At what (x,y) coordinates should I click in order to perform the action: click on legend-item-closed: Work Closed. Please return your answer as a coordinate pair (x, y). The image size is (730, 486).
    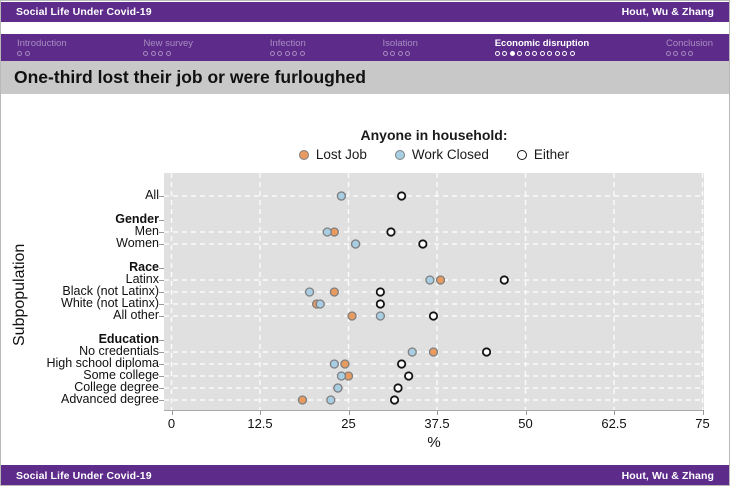
    Looking at the image, I should click on (441, 154).